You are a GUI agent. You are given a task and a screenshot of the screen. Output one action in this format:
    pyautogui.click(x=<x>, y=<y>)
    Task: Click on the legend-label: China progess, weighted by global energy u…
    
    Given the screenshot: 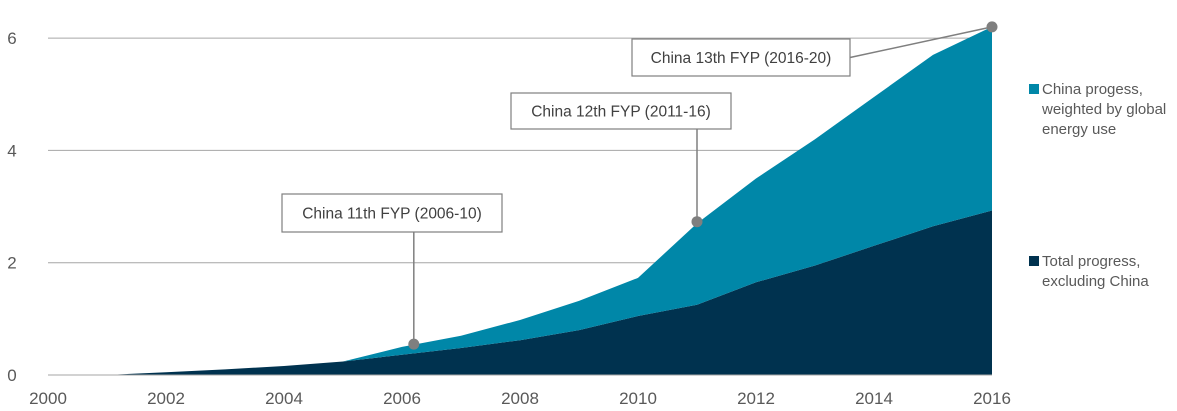 What is the action you would take?
    pyautogui.click(x=1103, y=109)
    